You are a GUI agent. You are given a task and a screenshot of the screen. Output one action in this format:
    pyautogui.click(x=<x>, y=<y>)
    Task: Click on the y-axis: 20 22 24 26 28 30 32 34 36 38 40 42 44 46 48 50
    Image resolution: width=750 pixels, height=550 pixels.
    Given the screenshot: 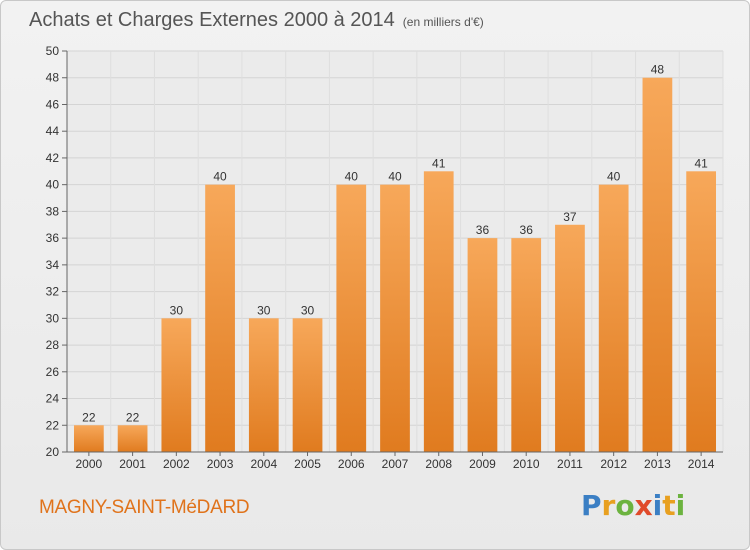 What is the action you would take?
    pyautogui.click(x=57, y=251)
    